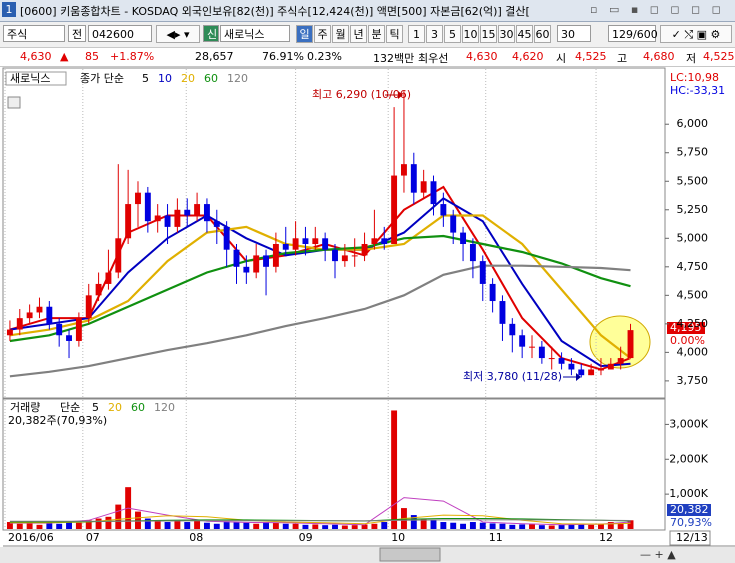  I want to click on interval-button: 30, so click(506, 34).